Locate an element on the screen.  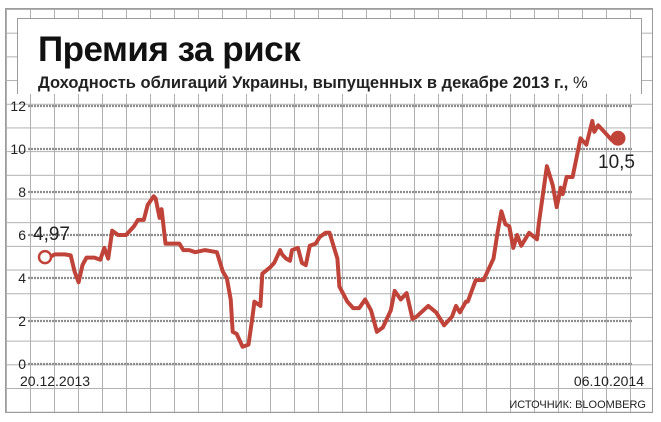
end-value-label: 10,5 is located at coordinates (616, 162).